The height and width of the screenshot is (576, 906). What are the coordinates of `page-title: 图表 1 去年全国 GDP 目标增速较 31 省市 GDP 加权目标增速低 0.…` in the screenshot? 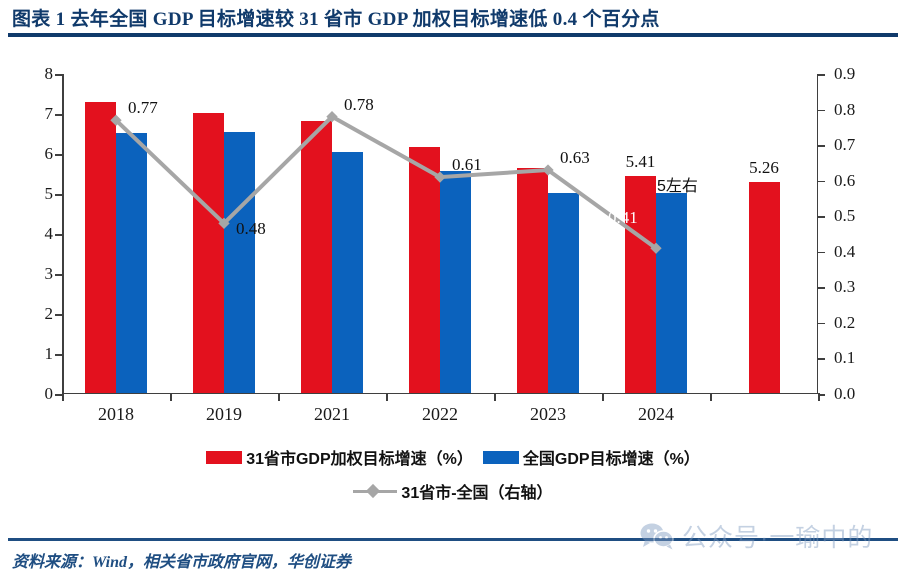 It's located at (336, 19).